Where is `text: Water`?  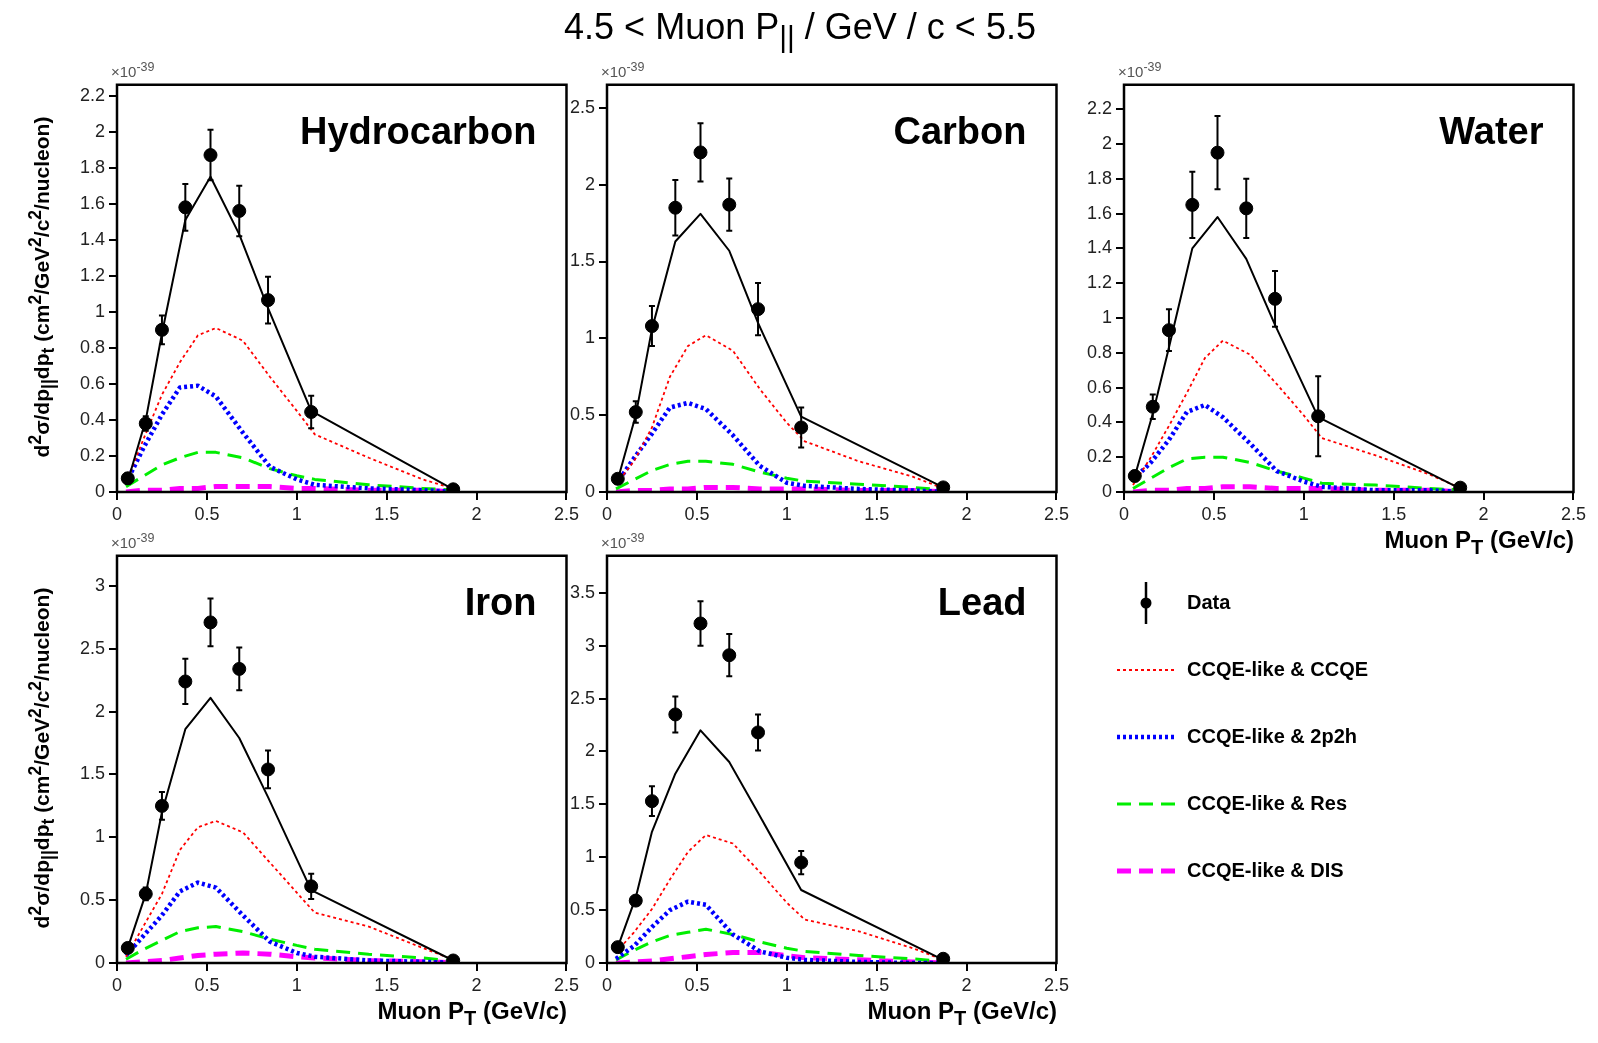 text: Water is located at coordinates (1491, 131).